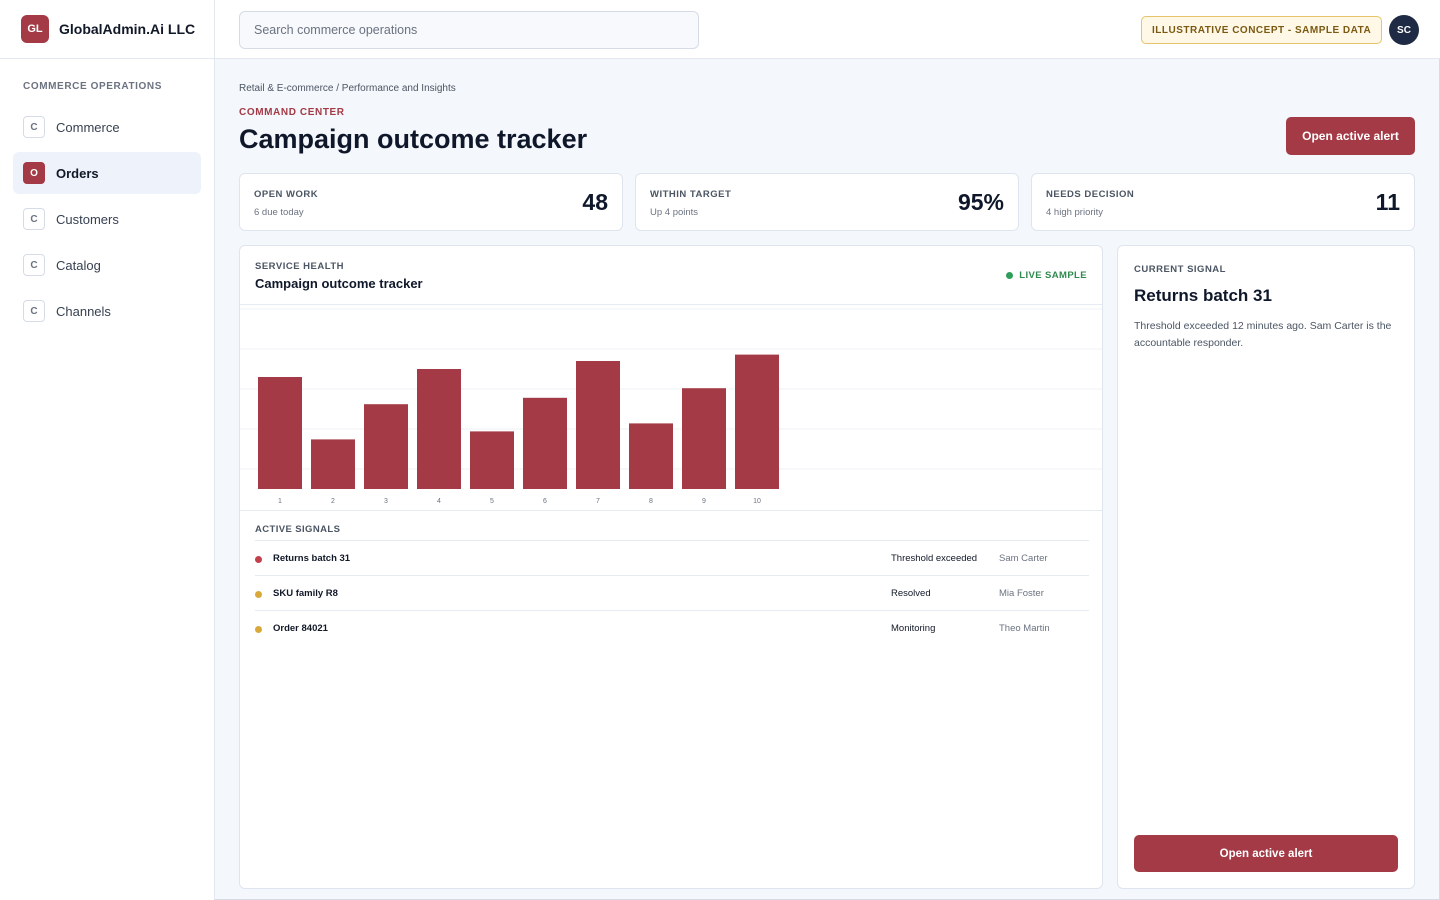 The width and height of the screenshot is (1440, 900). Describe the element at coordinates (827, 29) in the screenshot. I see `topbar: ILLUSTRATIVE CONCEPT - SAMPLE DATA SC` at that location.